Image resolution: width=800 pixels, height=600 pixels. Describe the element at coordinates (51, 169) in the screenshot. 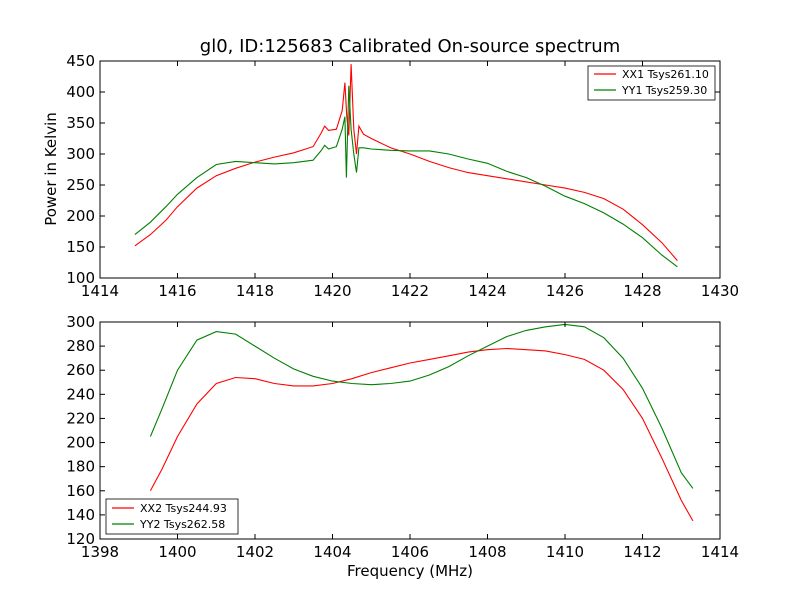

I see `top-y-axis-label: Power in Kelvin` at that location.